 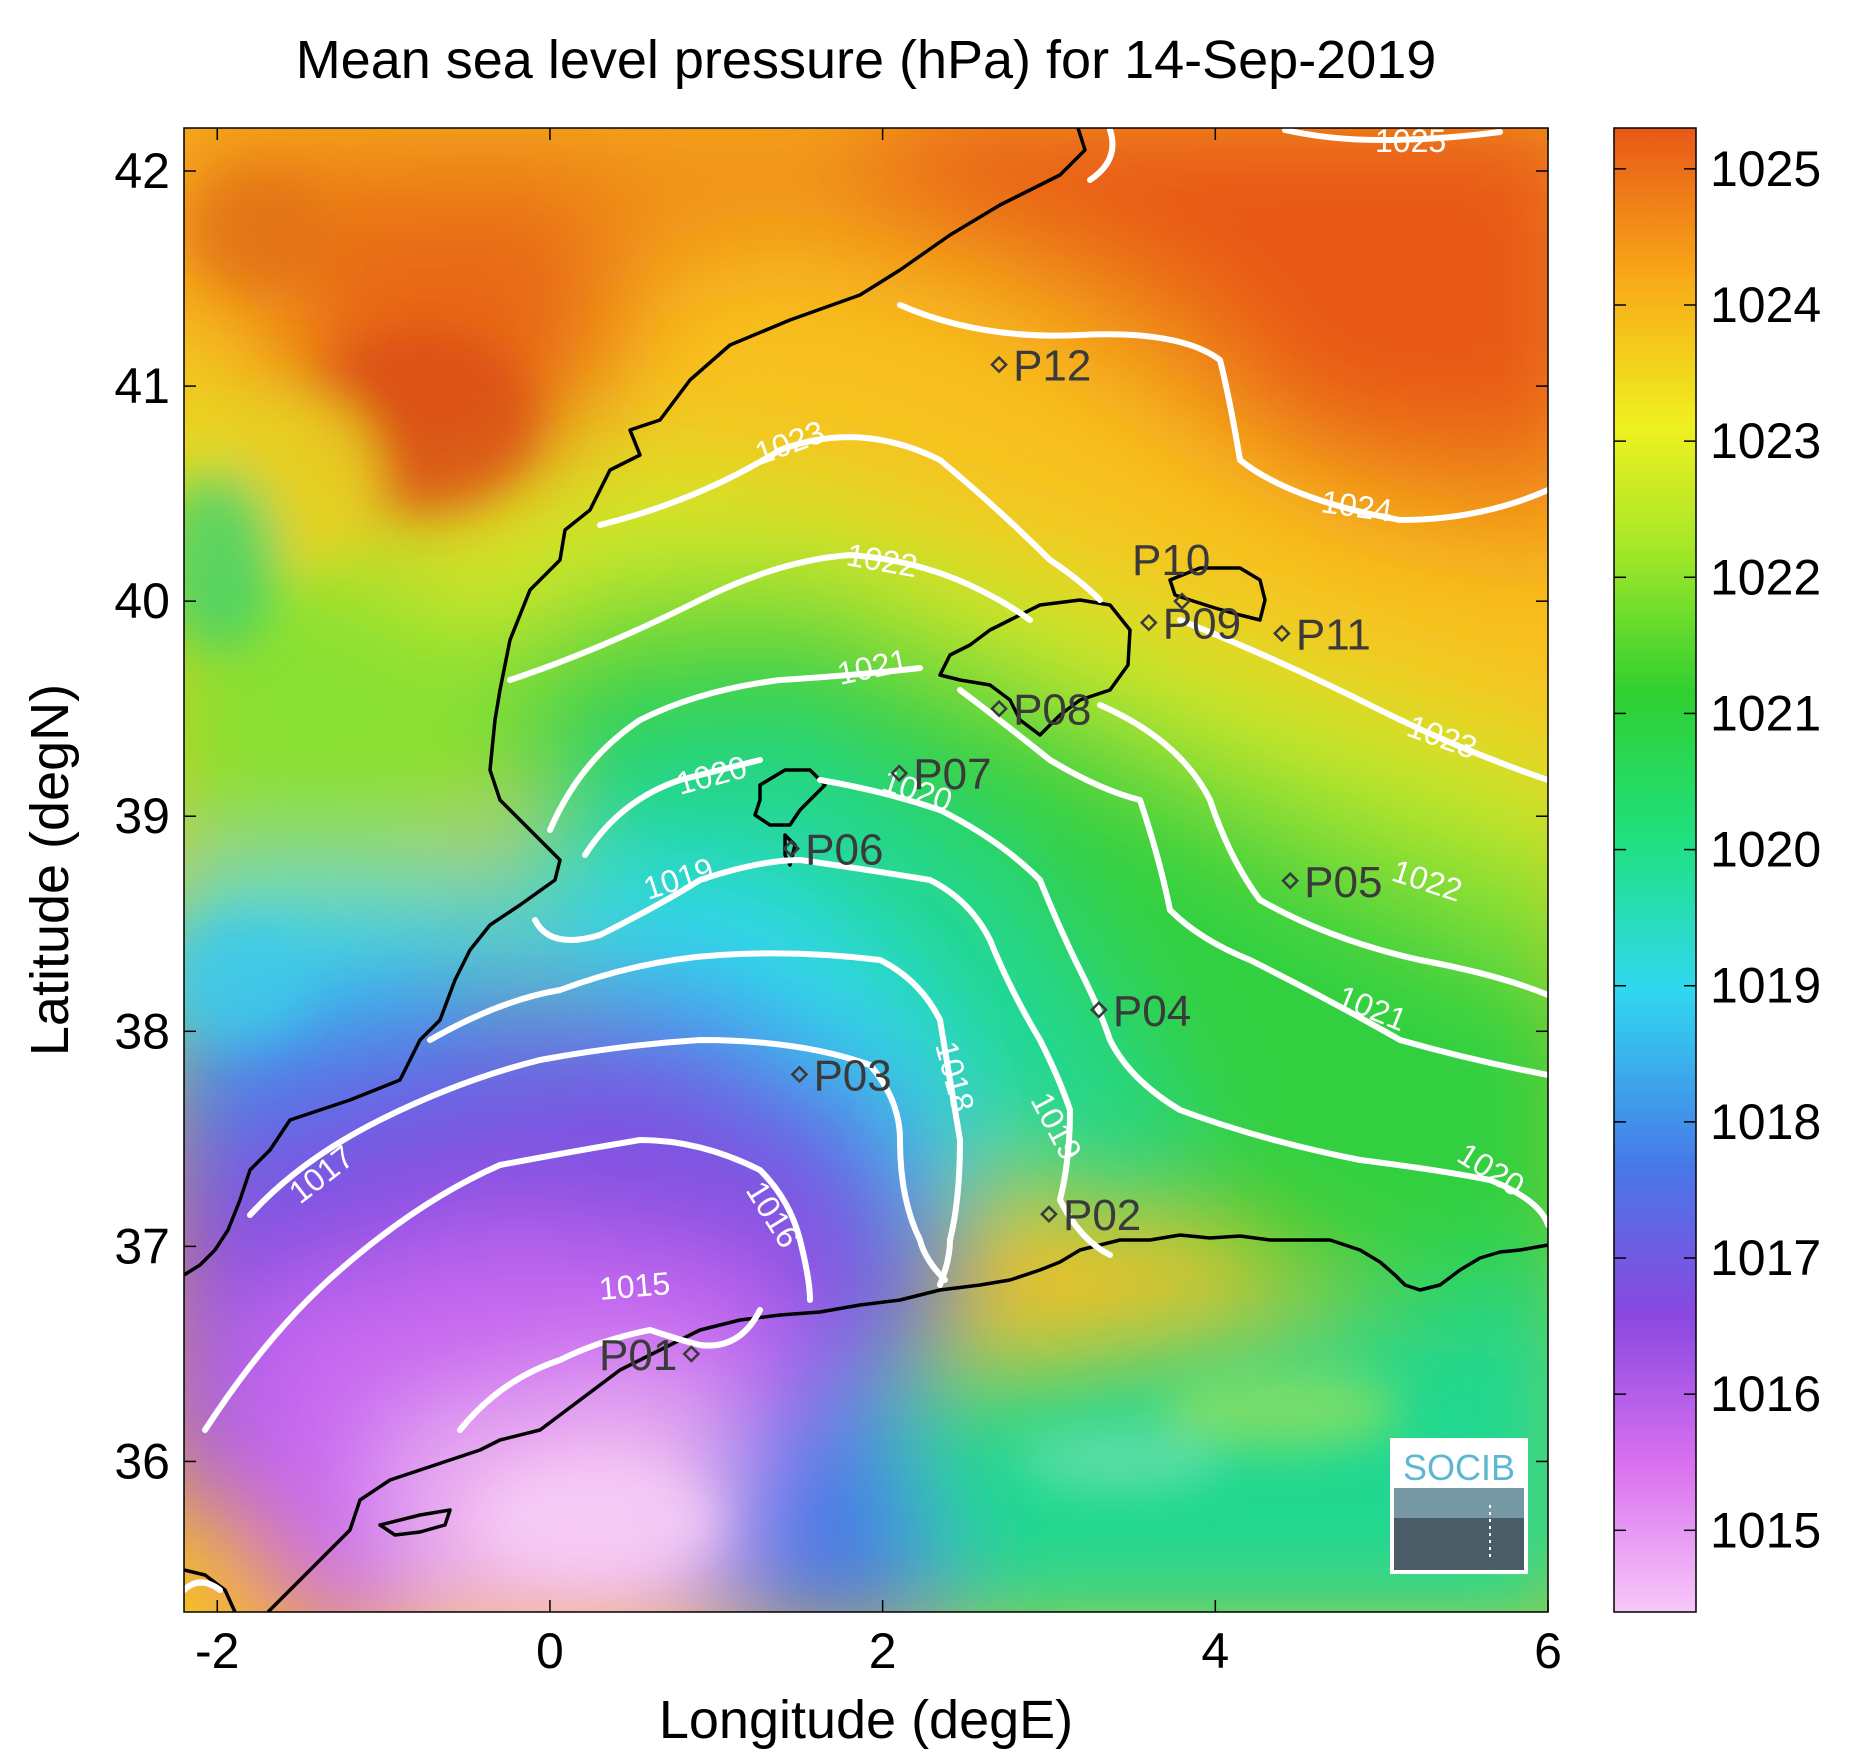 What do you see at coordinates (907, 1422) in the screenshot?
I see `african-coast` at bounding box center [907, 1422].